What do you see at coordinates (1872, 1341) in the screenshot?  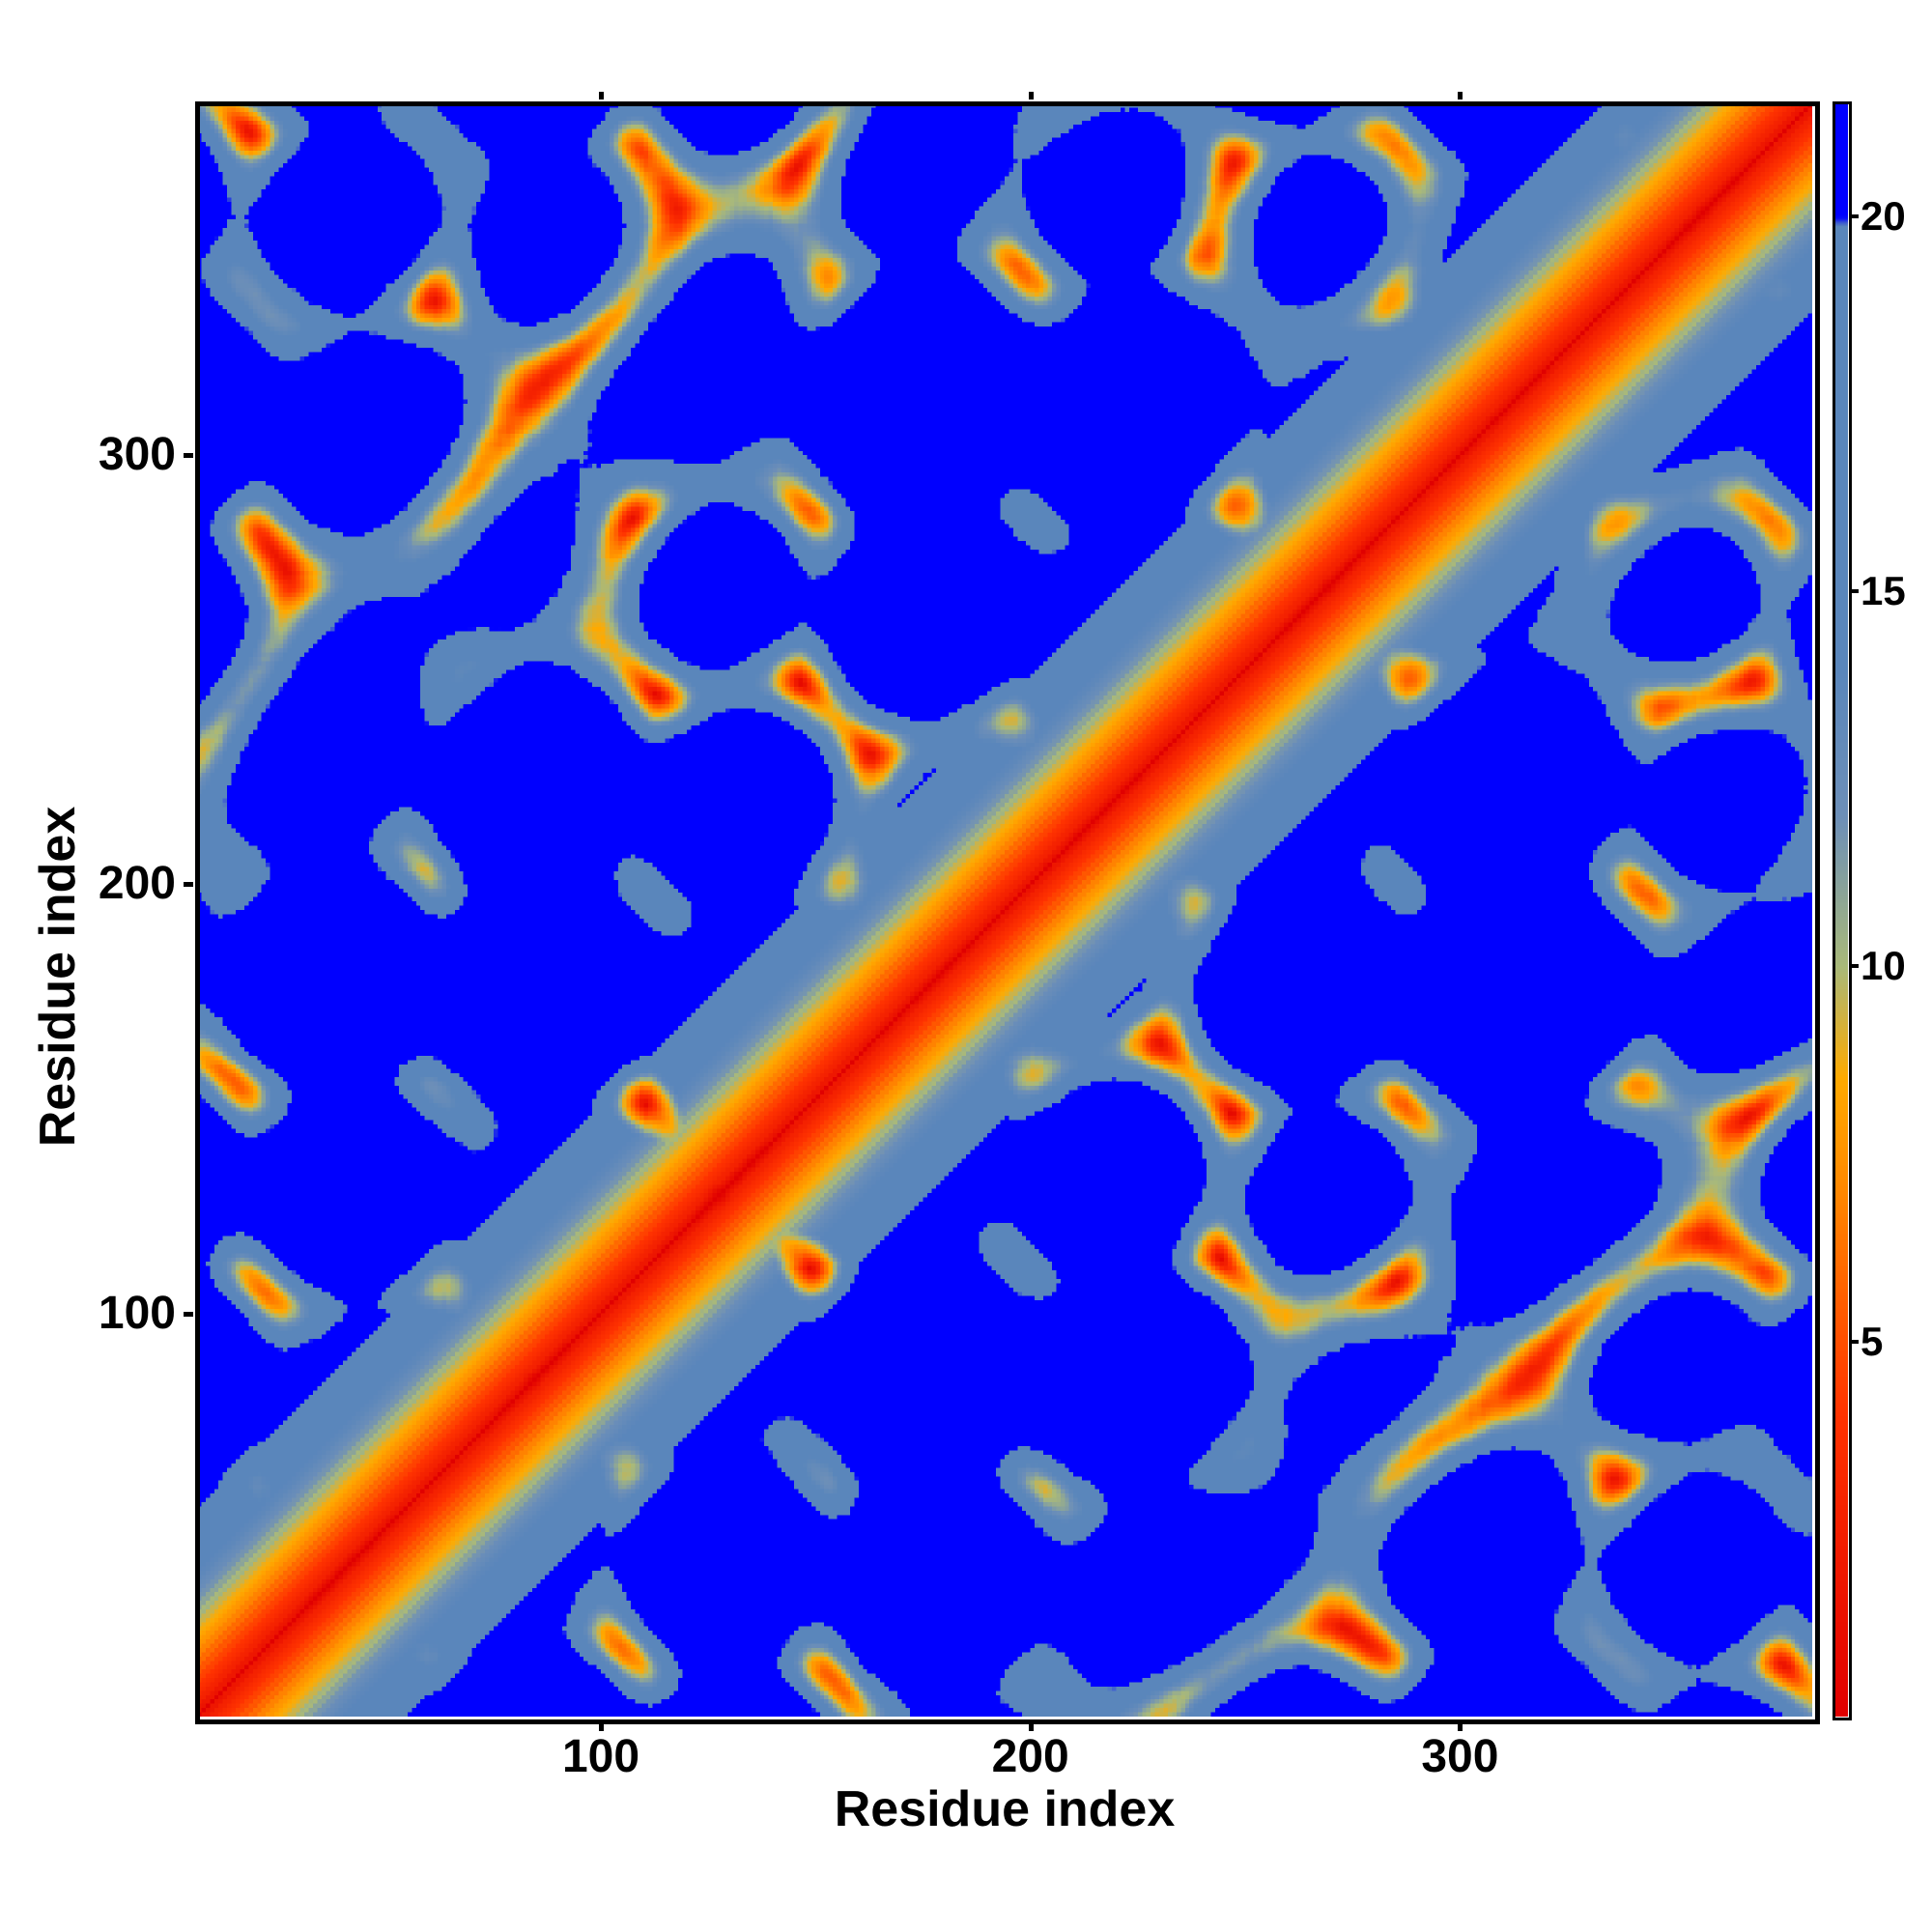 I see `colorbar-tick-label: 5` at bounding box center [1872, 1341].